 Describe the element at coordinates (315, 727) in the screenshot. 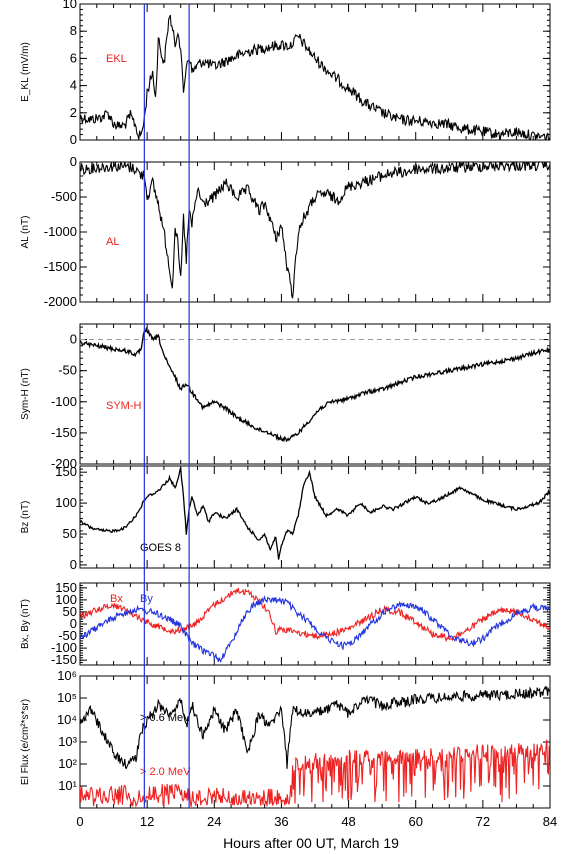

I see `series-line--0-6-mev` at that location.